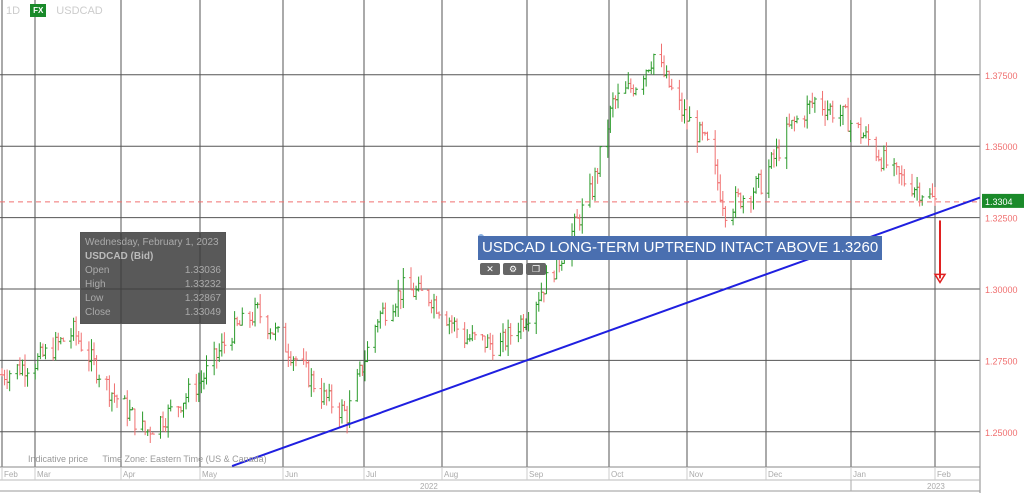 This screenshot has width=1024, height=493. Describe the element at coordinates (153, 313) in the screenshot. I see `tooltip-row: Close 1.33049` at that location.